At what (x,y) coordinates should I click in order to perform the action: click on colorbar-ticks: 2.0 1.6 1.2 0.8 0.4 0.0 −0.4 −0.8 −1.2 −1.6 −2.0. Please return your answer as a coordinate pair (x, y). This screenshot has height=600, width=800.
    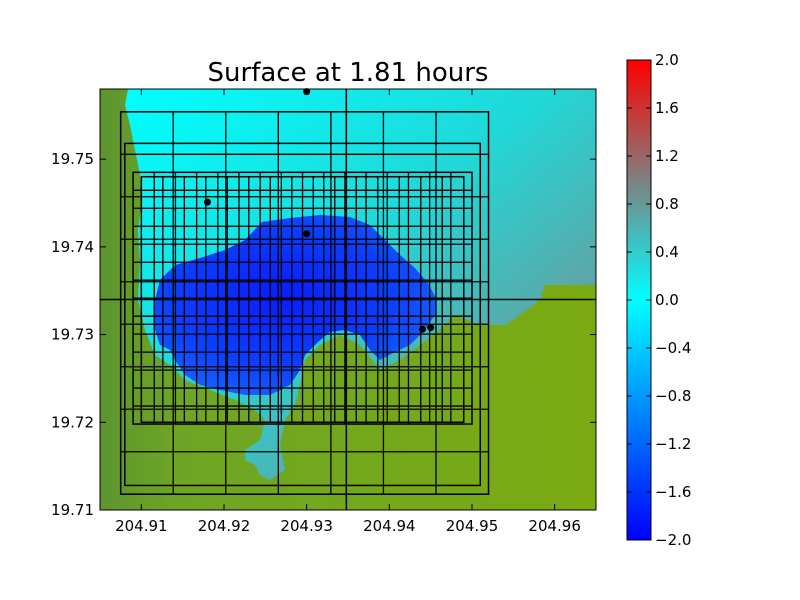
    Looking at the image, I should click on (659, 300).